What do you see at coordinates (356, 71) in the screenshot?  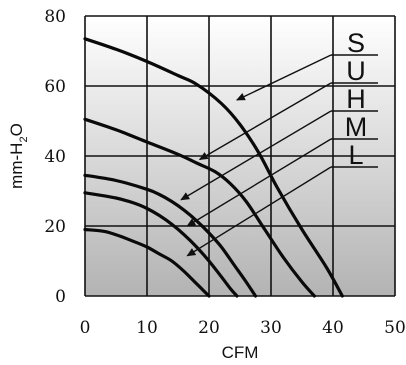 I see `series-label-U: U` at bounding box center [356, 71].